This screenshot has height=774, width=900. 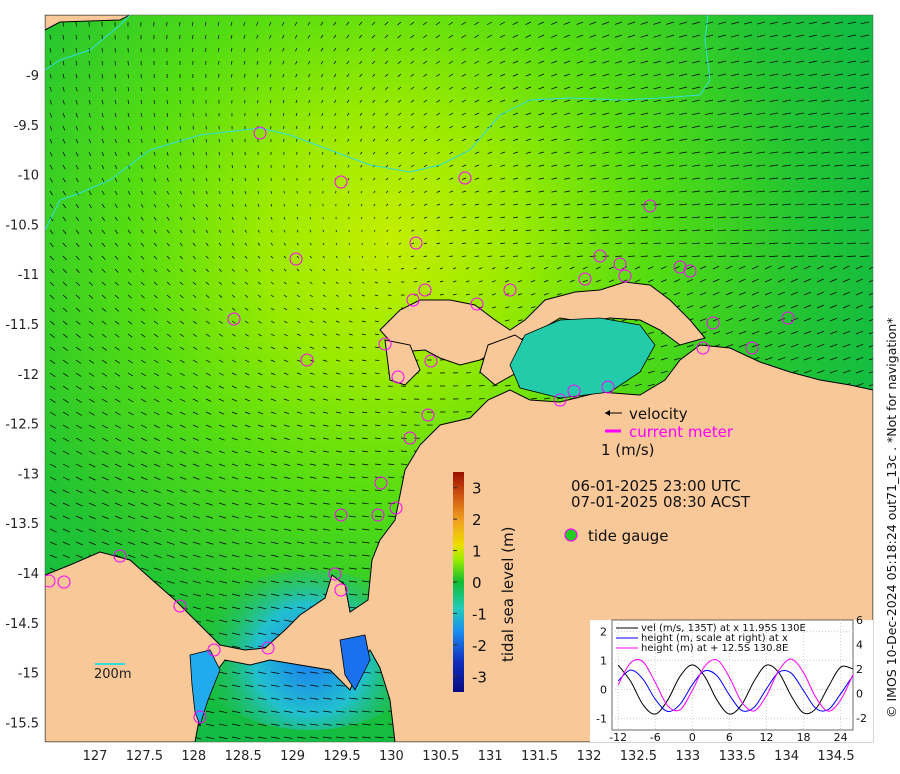 I want to click on lon-tick-label: 134.5, so click(x=835, y=756).